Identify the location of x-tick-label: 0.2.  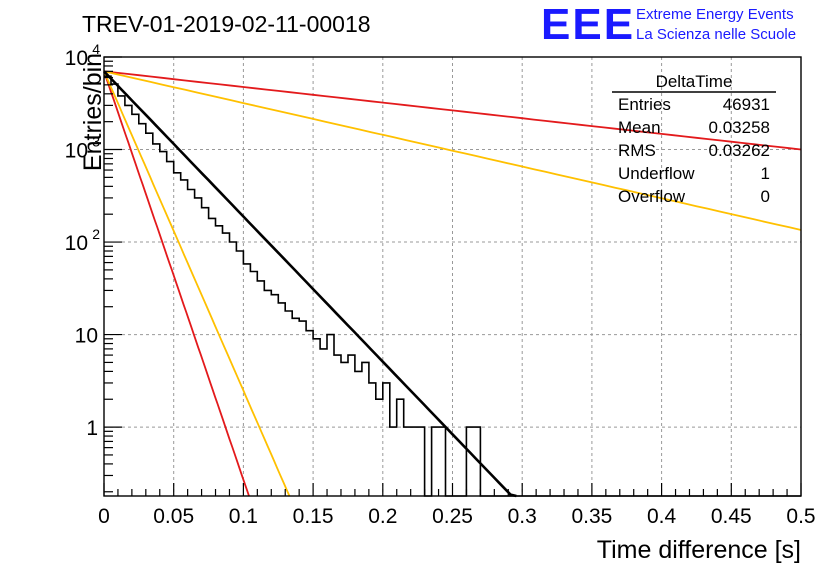
(382, 516).